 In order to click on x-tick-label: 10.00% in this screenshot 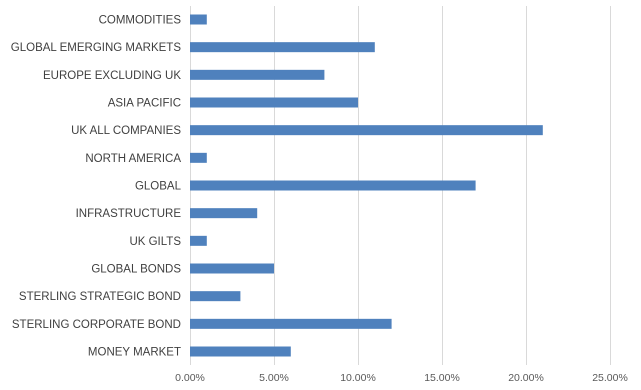, I will do `click(358, 378)`.